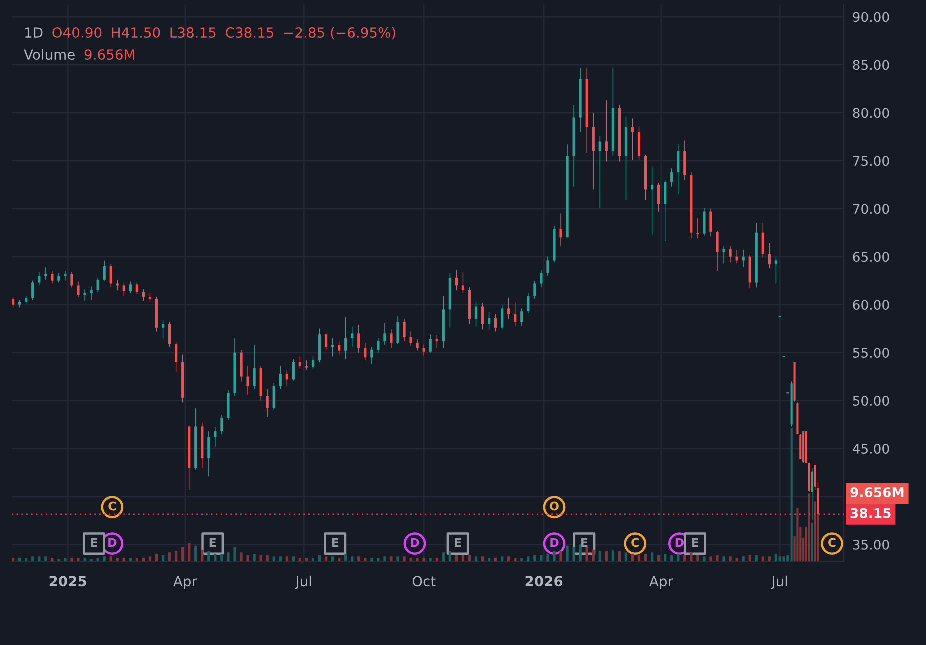  What do you see at coordinates (871, 305) in the screenshot?
I see `y-tick-label: 60.00` at bounding box center [871, 305].